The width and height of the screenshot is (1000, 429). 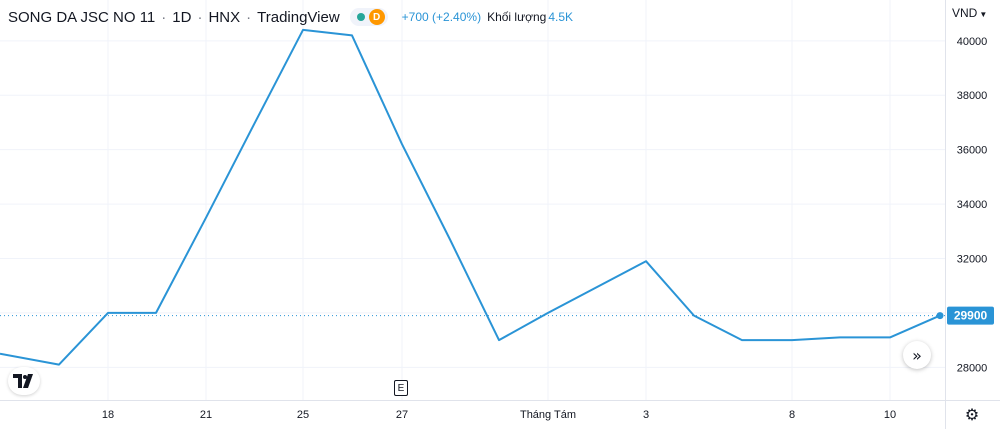 I want to click on last-price-point, so click(x=940, y=316).